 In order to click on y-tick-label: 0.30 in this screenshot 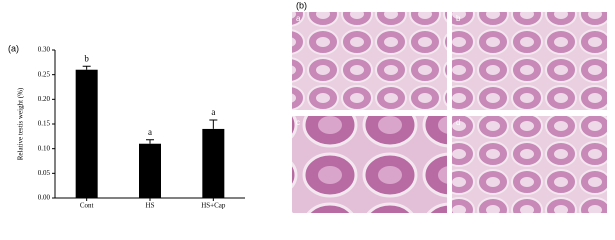, I will do `click(44, 50)`.